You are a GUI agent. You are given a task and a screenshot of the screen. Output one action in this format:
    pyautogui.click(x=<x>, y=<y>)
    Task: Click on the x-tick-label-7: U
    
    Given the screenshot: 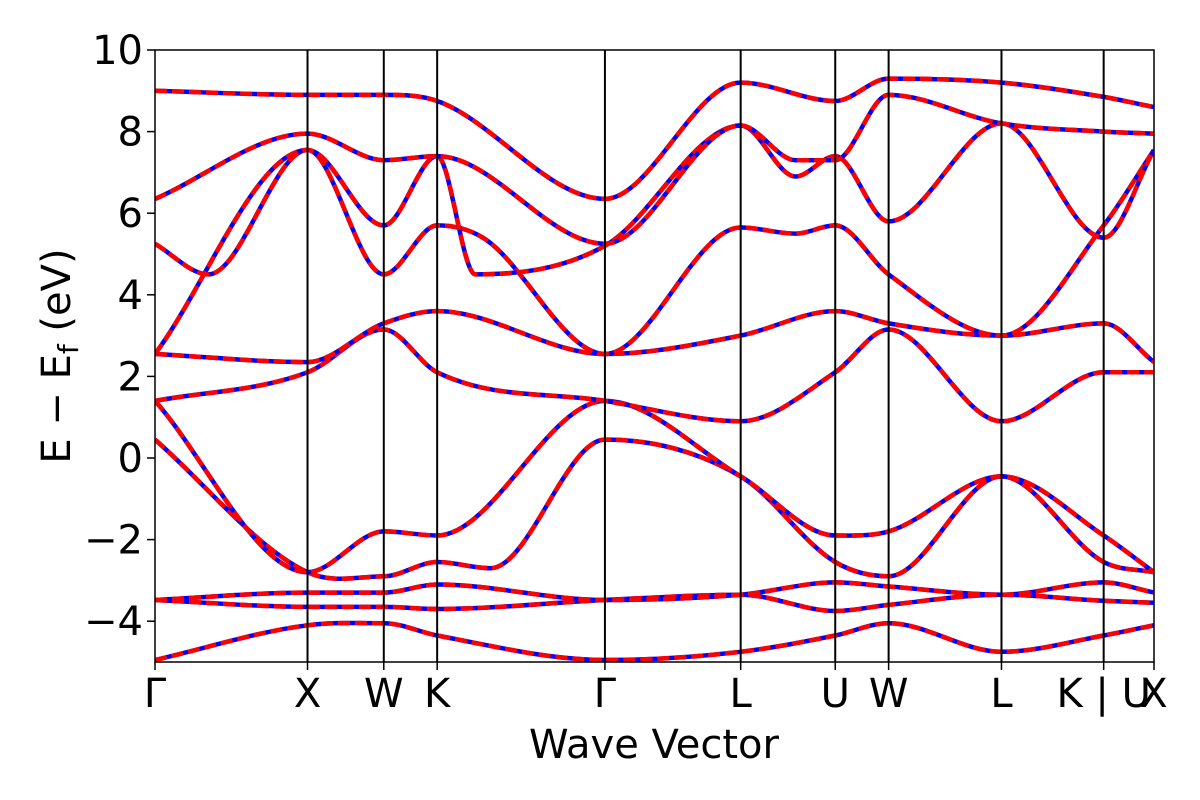 What is the action you would take?
    pyautogui.click(x=835, y=694)
    